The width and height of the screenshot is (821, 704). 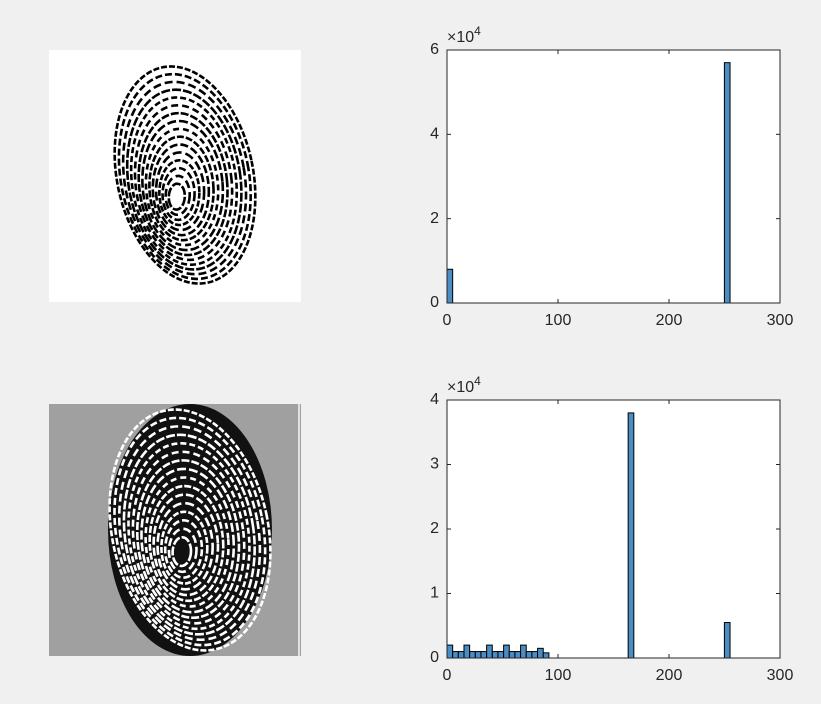 I want to click on image-background, so click(x=175, y=176).